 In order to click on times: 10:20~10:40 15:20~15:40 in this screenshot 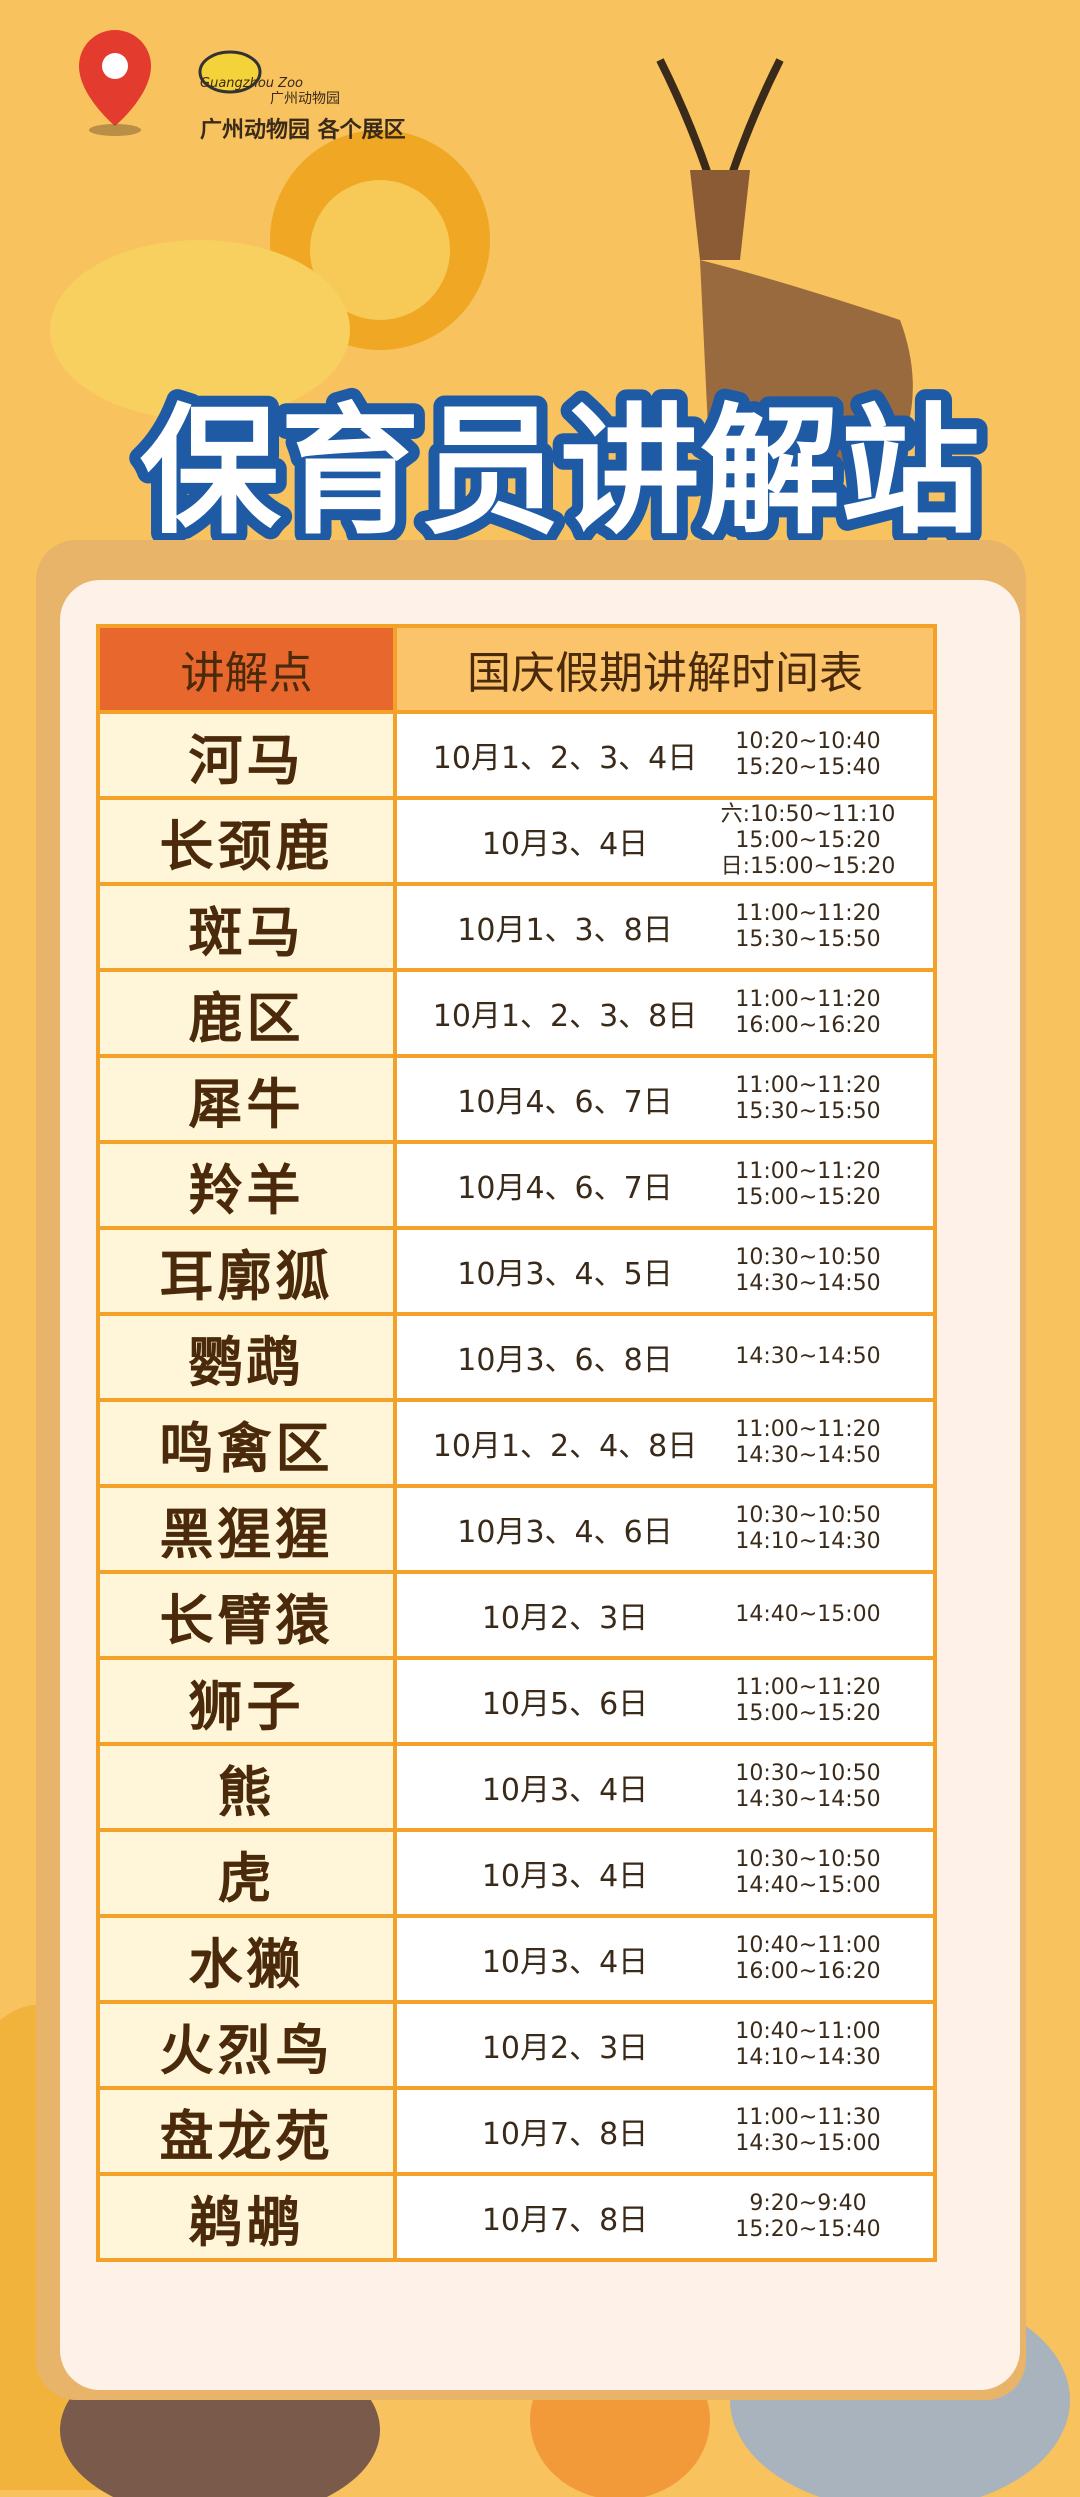, I will do `click(808, 755)`.